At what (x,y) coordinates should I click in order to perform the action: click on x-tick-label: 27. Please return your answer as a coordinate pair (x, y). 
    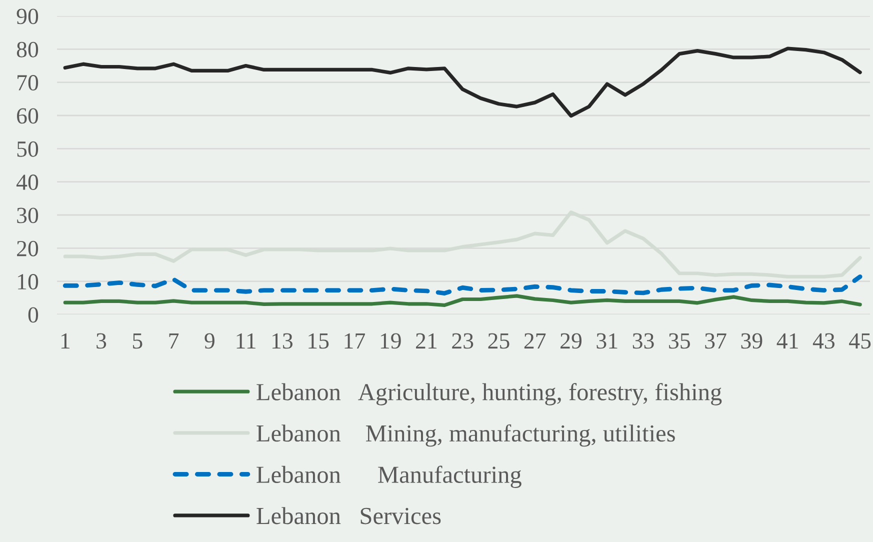
    Looking at the image, I should click on (535, 340).